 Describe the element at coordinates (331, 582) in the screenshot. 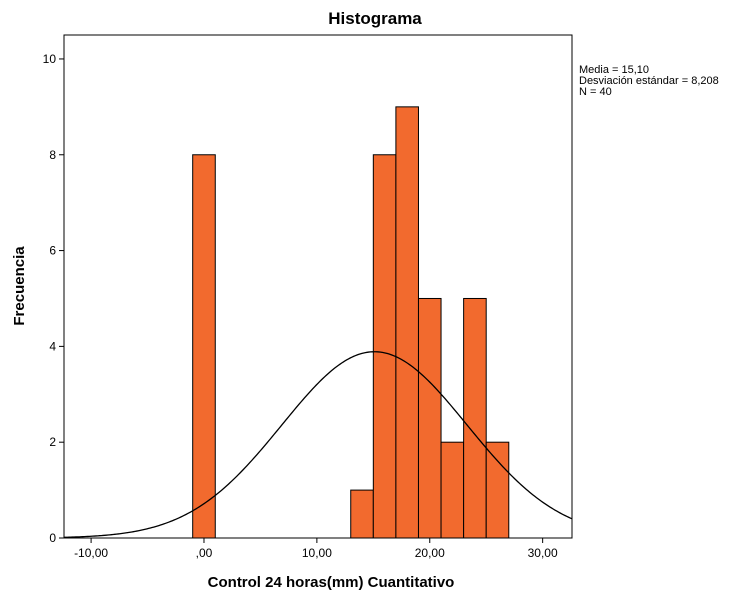

I see `x-axis-title: Control 24 horas(mm) Cuantitativo` at that location.